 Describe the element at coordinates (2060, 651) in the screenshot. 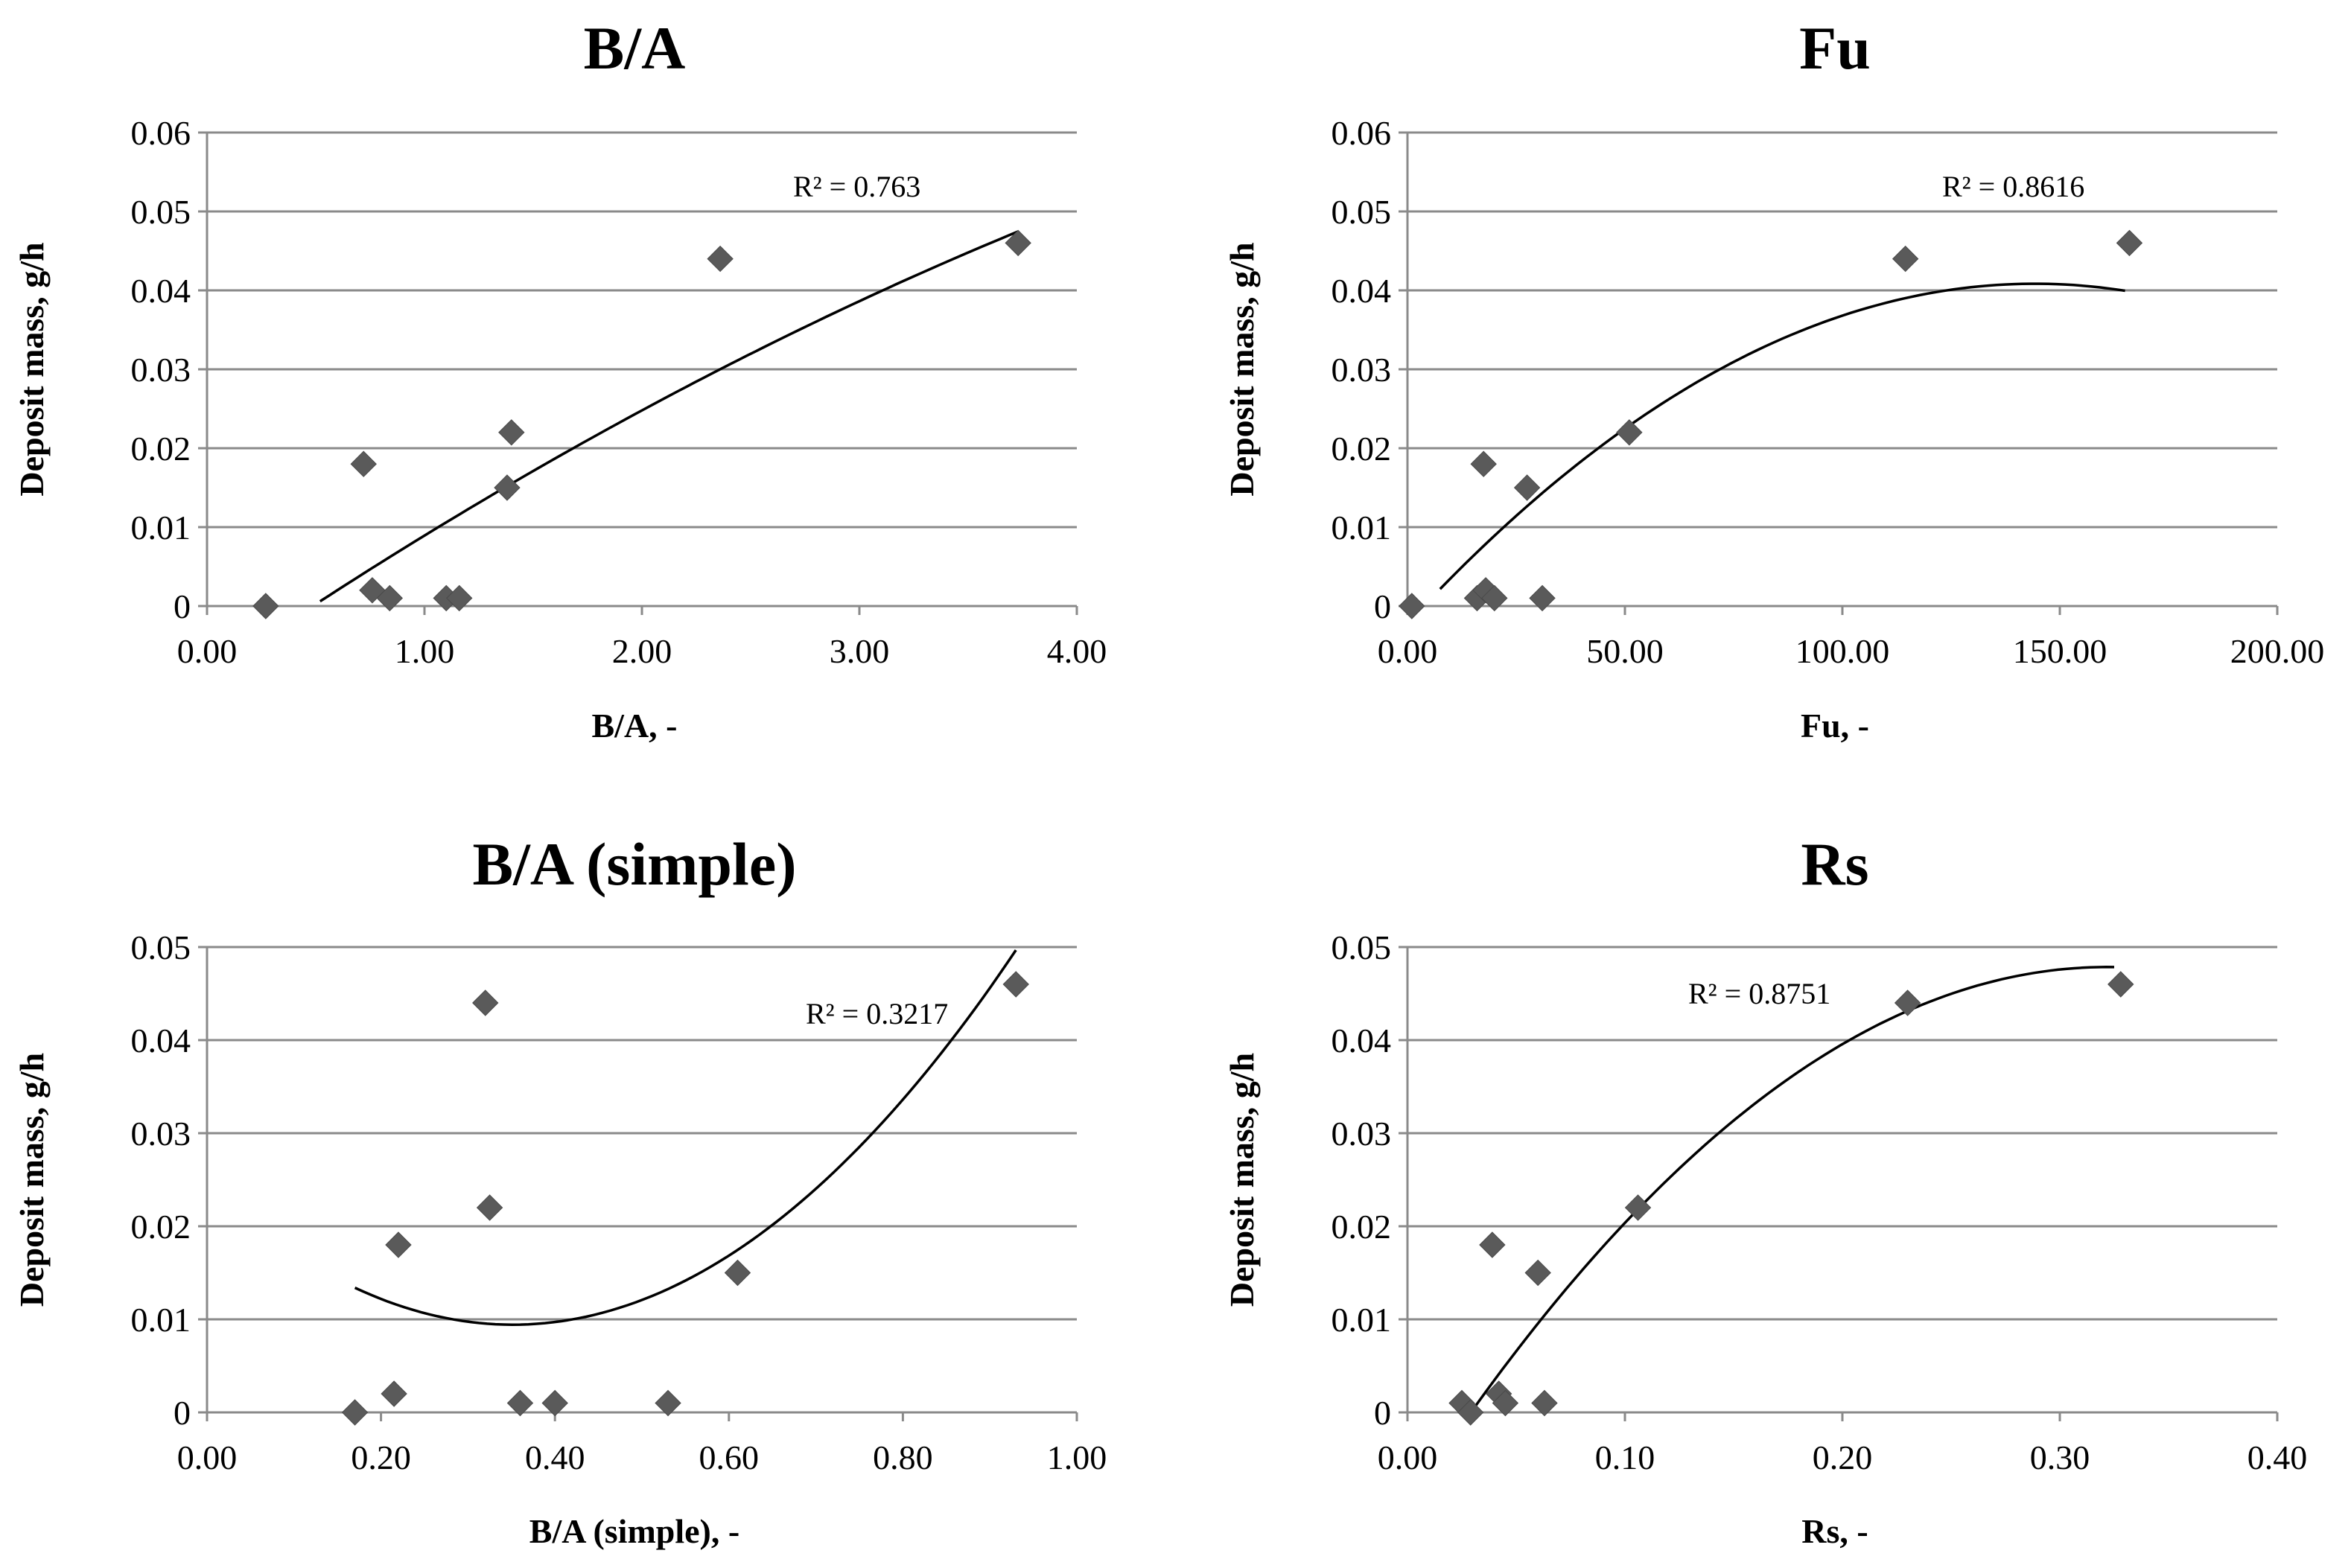

I see `x-tick-label: 150.00` at that location.